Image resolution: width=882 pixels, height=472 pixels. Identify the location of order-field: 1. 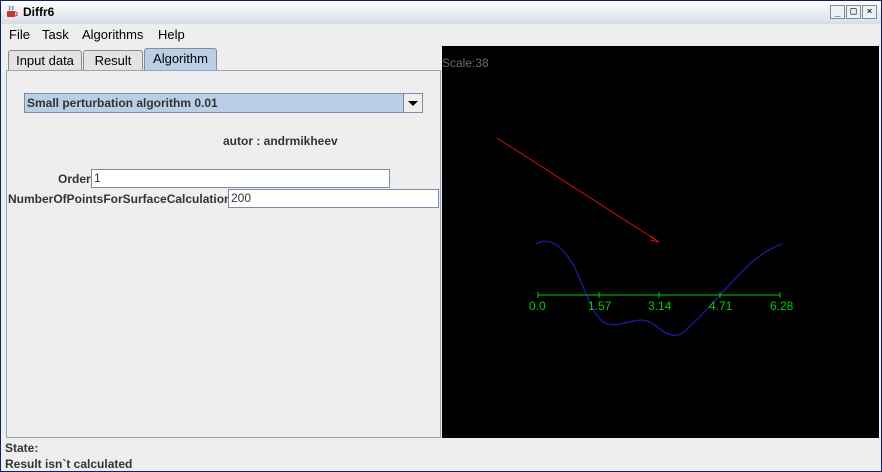
(240, 178).